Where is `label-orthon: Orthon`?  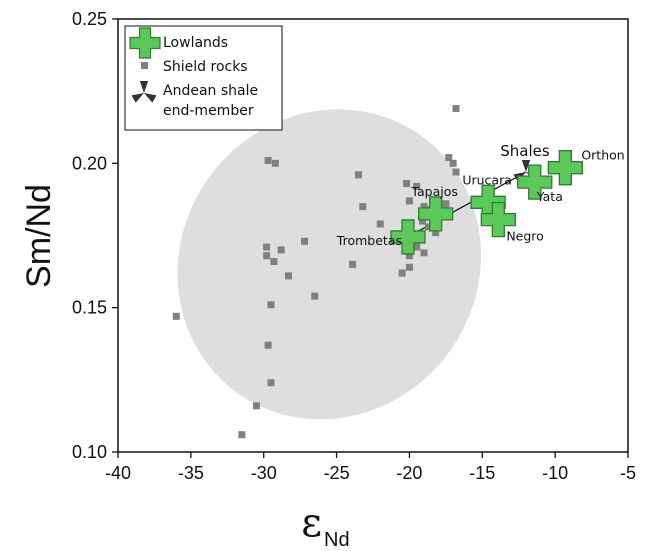
label-orthon: Orthon is located at coordinates (602, 155).